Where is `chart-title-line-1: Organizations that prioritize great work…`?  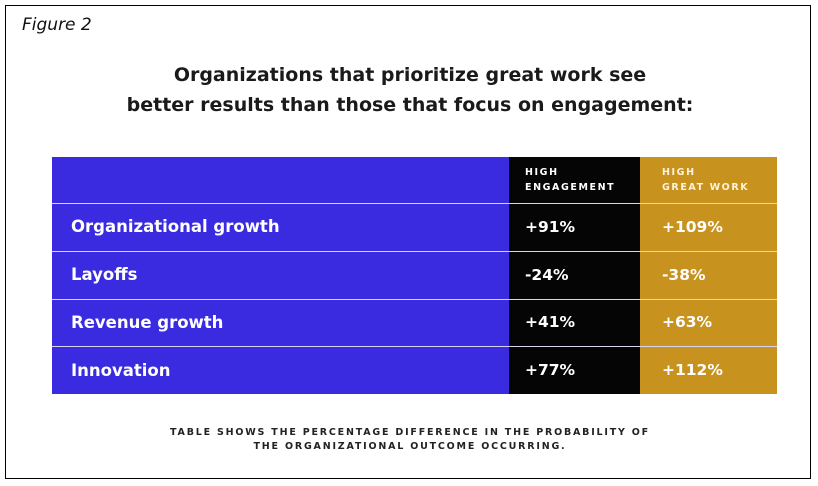
chart-title-line-1: Organizations that prioritize great work… is located at coordinates (410, 75).